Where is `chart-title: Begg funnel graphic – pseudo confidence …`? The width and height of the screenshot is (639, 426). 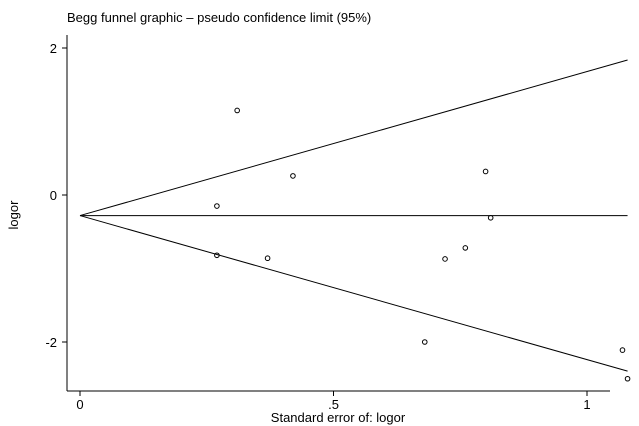 chart-title: Begg funnel graphic – pseudo confidence … is located at coordinates (219, 17).